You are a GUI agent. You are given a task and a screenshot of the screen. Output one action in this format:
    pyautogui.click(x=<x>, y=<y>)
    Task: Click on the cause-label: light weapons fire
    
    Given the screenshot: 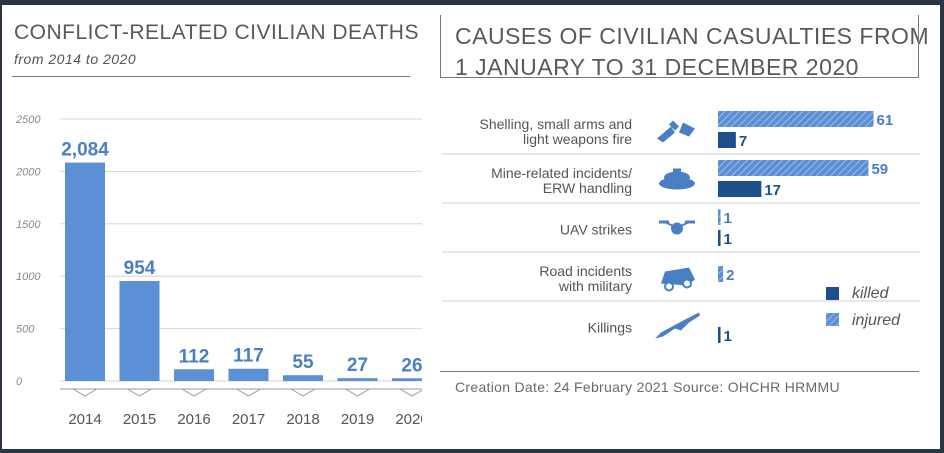 What is the action you would take?
    pyautogui.click(x=577, y=139)
    